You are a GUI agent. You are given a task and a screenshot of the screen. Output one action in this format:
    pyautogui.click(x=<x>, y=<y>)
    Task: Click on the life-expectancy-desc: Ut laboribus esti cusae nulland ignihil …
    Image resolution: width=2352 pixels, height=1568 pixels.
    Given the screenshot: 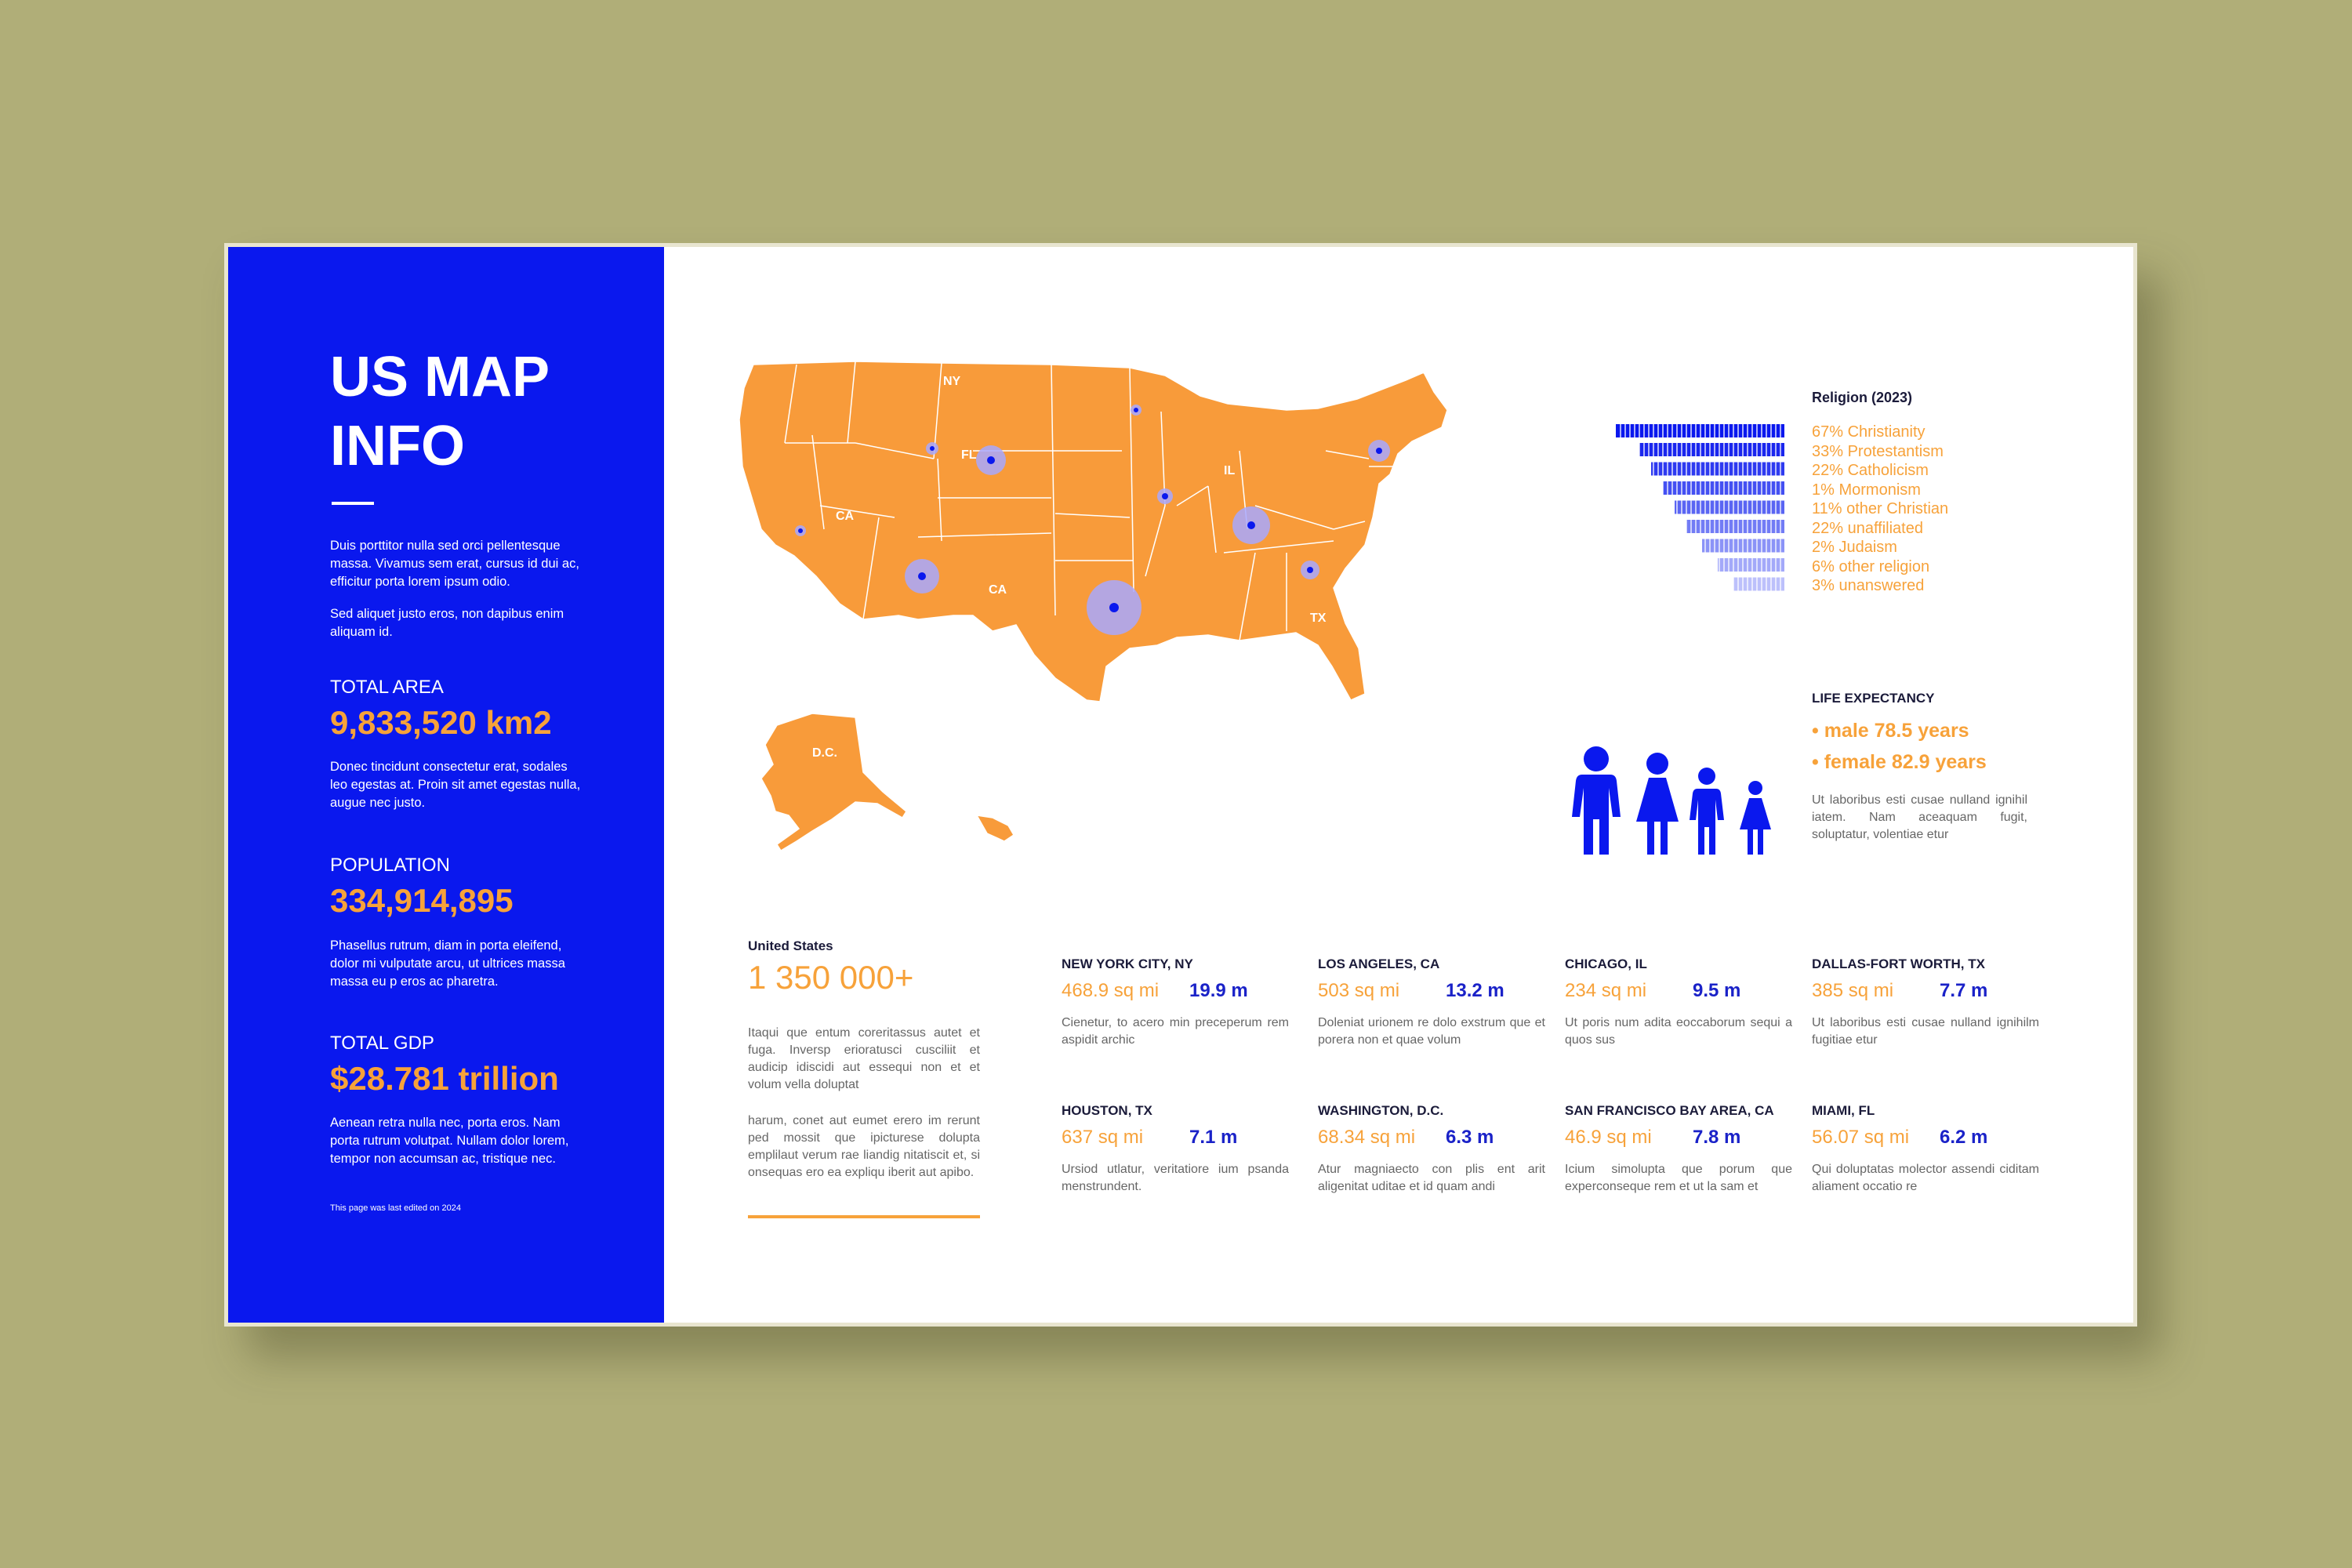 What is the action you would take?
    pyautogui.click(x=1920, y=817)
    